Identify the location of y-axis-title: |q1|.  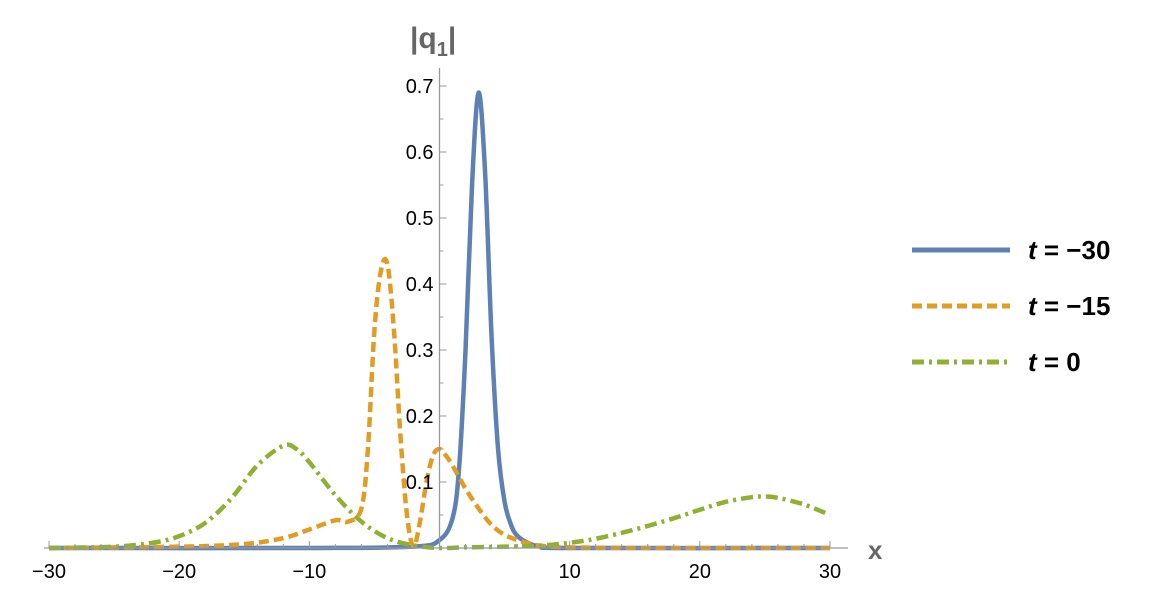
(433, 41).